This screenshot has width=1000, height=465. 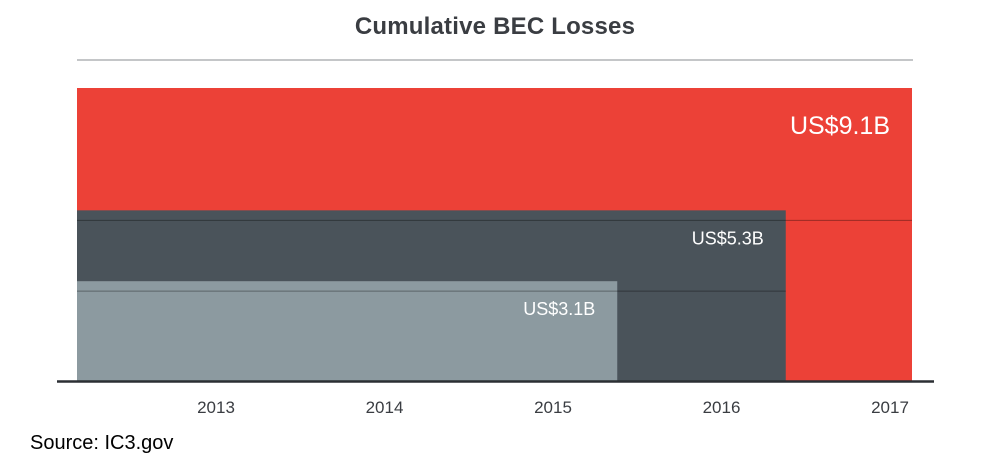 I want to click on x-tick-label-2013: 2013, so click(x=216, y=407).